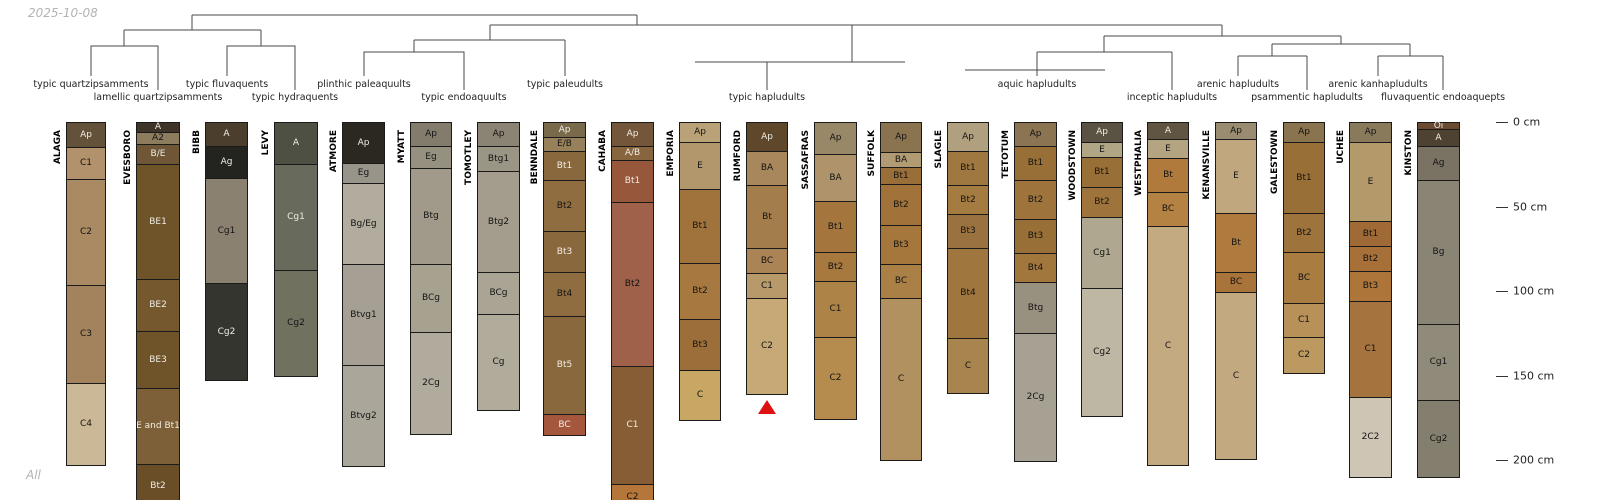 The image size is (1600, 500). What do you see at coordinates (85, 334) in the screenshot?
I see `horizon-label: C3` at bounding box center [85, 334].